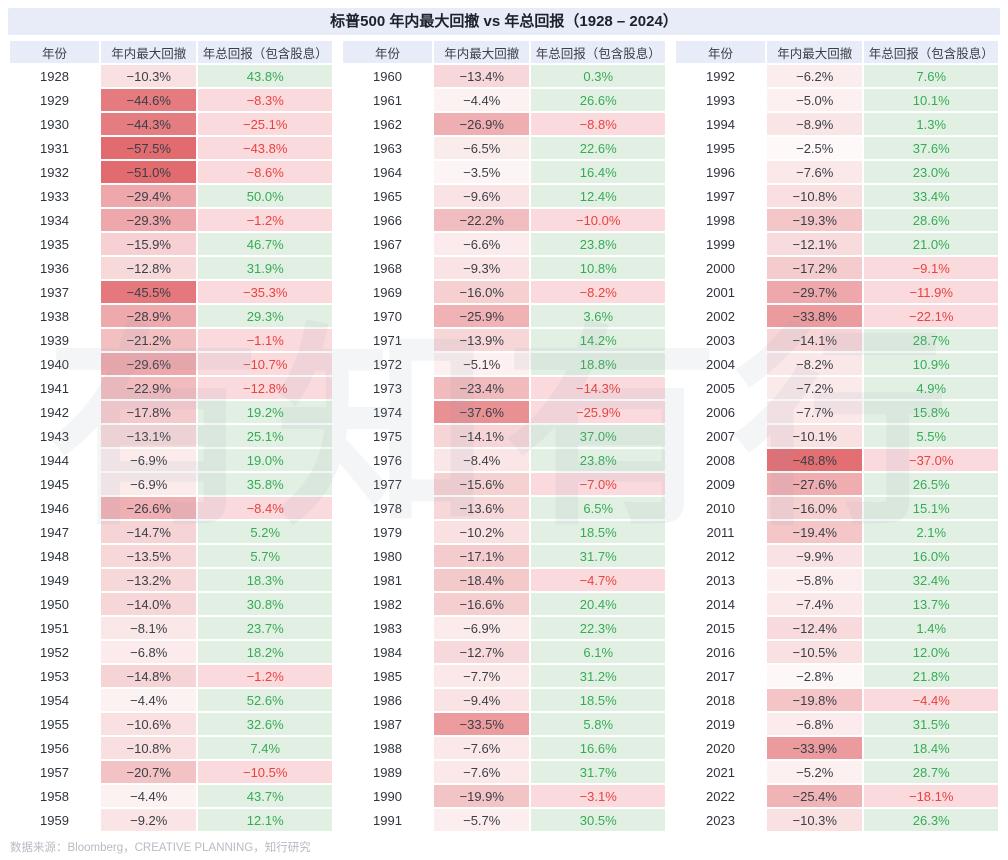  I want to click on drawdown-cell: −13.4%, so click(482, 76).